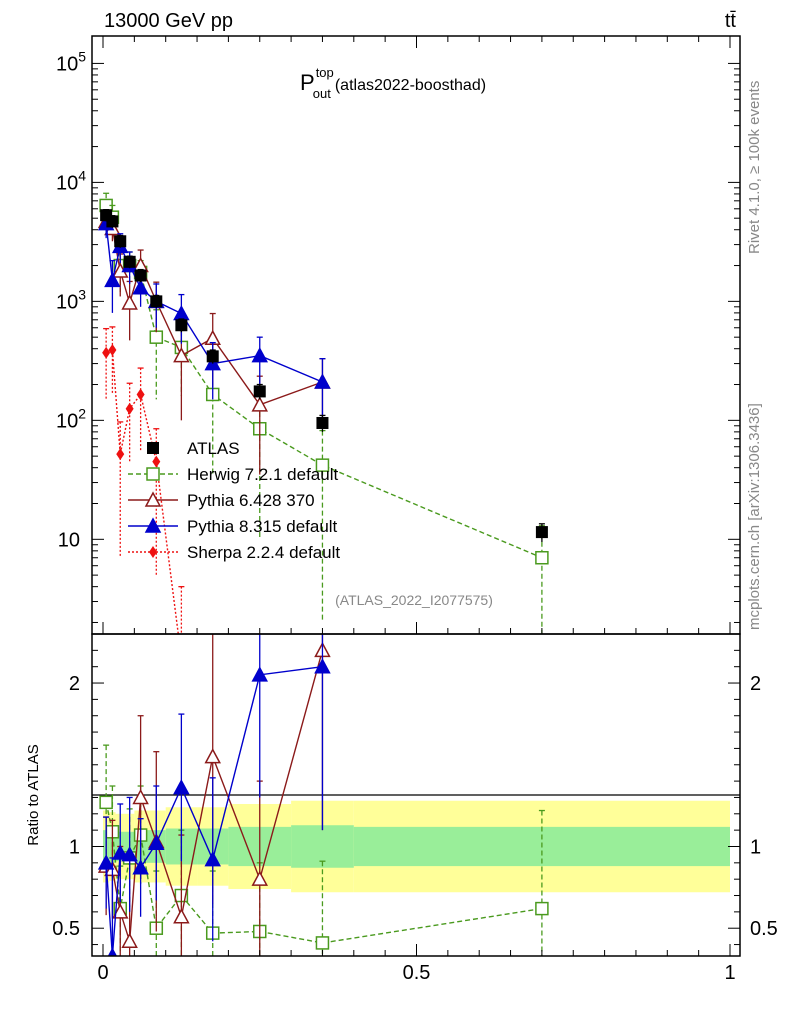 The width and height of the screenshot is (786, 1024). Describe the element at coordinates (262, 474) in the screenshot. I see `legend-label: Herwig 7.2.1 default` at that location.